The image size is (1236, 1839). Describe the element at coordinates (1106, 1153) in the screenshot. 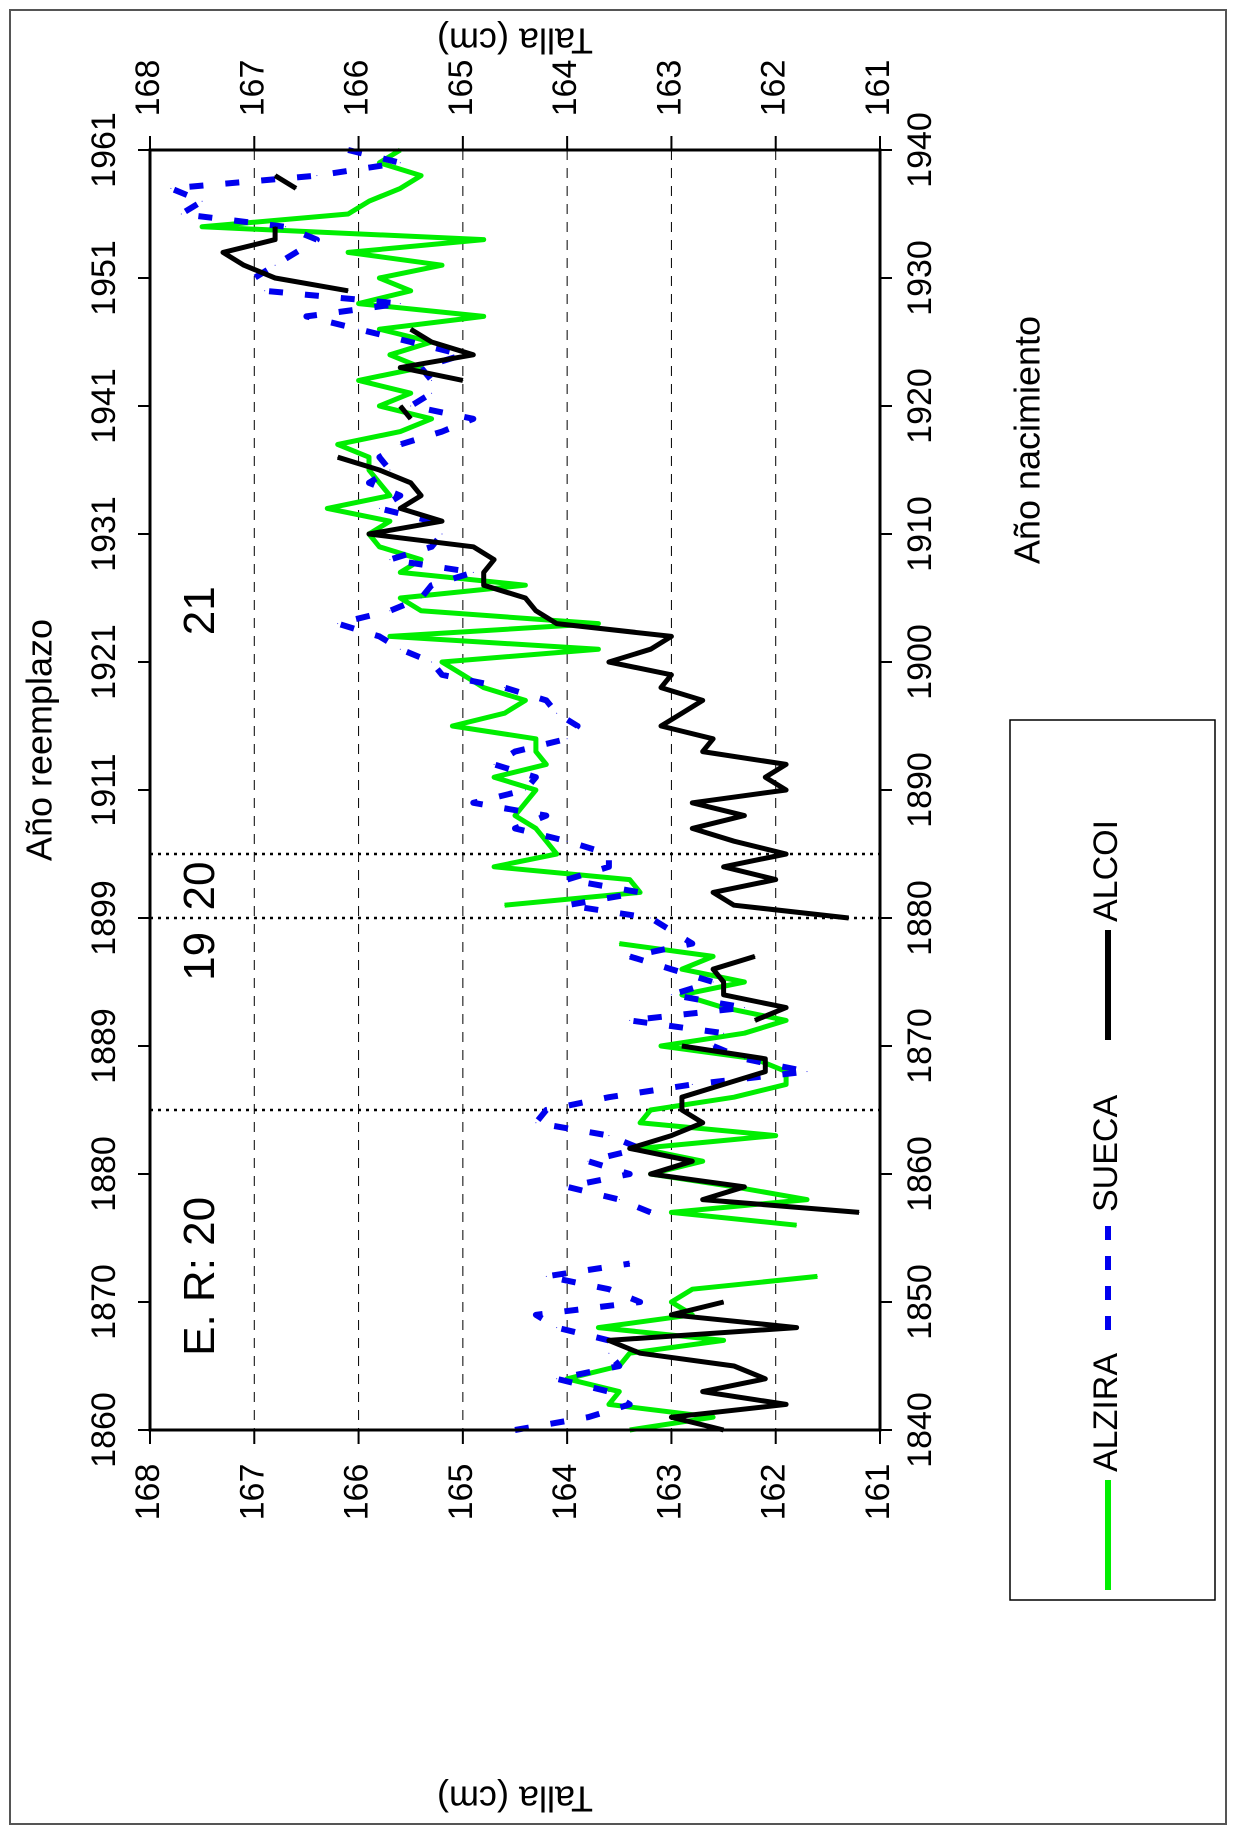

I see `sueca-legend-label: SUECA` at that location.